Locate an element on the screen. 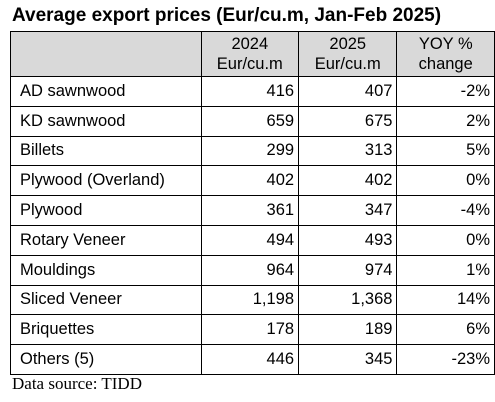 This screenshot has width=495, height=402. table-row: Mouldings 964 974 1% is located at coordinates (252, 270).